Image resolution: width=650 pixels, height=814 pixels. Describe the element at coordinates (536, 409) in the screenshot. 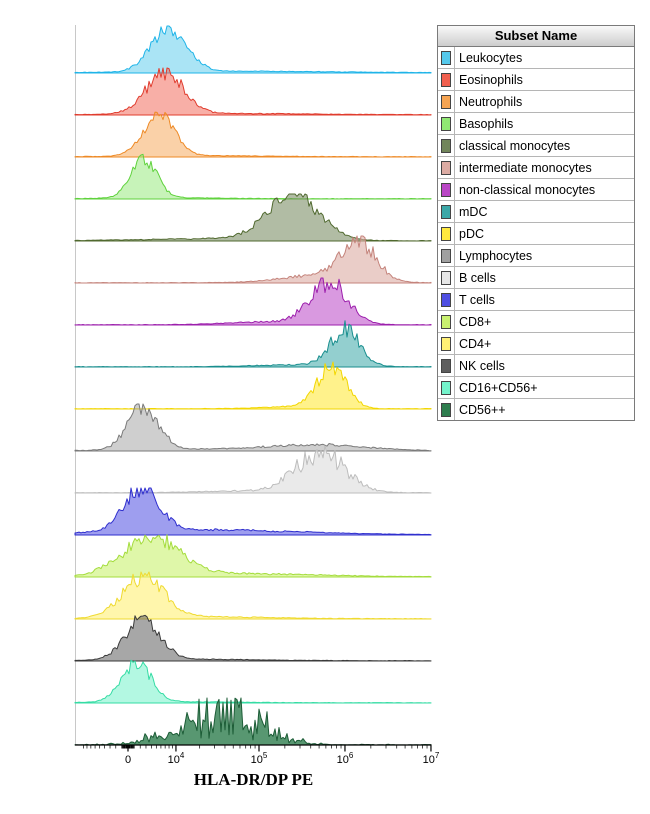

I see `legend-row-cd56-: CD56++` at that location.